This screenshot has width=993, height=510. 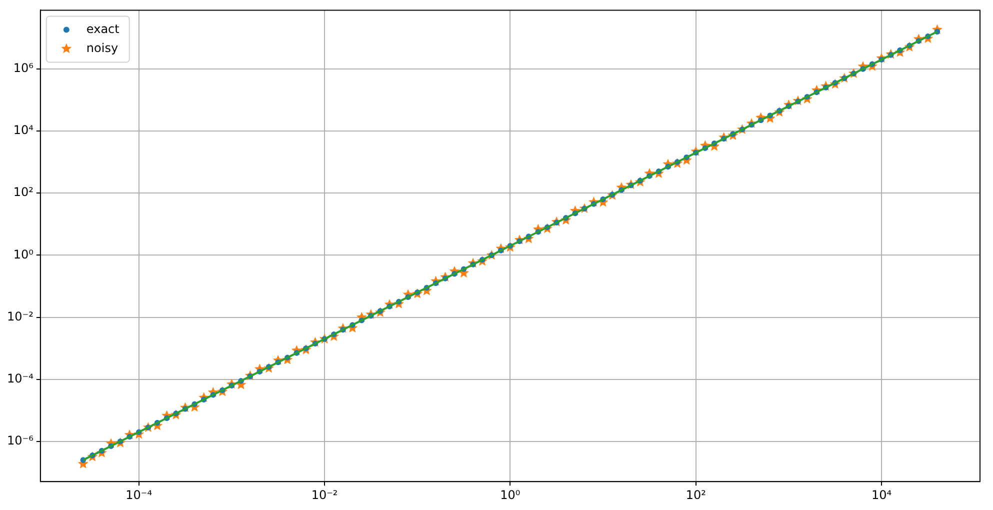 What do you see at coordinates (139, 495) in the screenshot?
I see `x-tick-label: 10⁻⁴` at bounding box center [139, 495].